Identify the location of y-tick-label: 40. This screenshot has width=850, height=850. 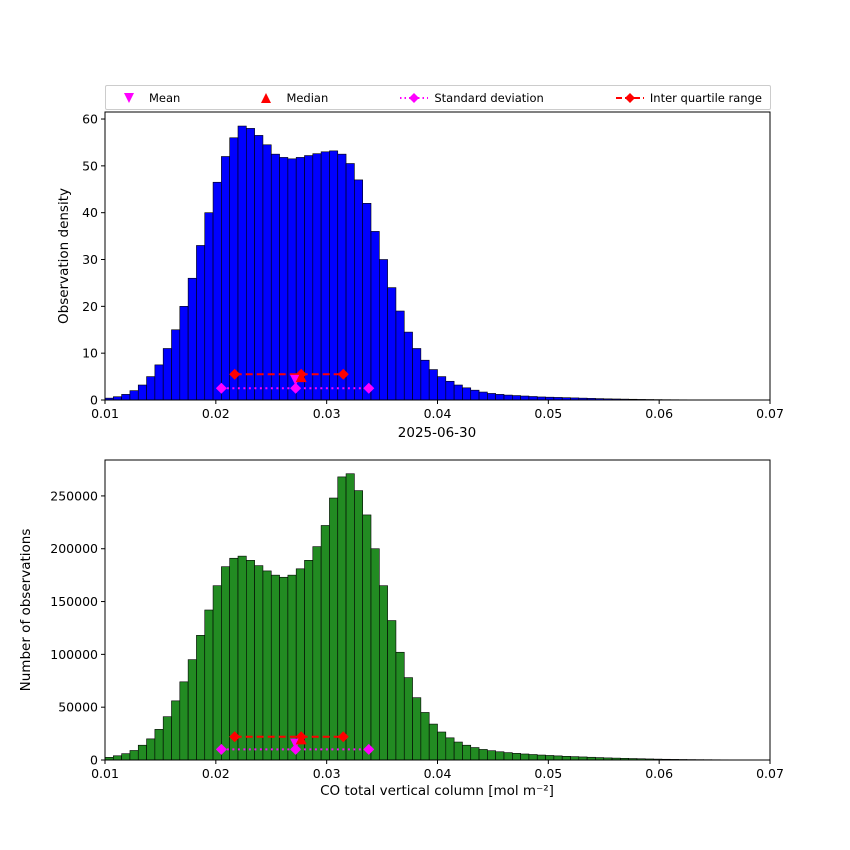
(90, 212).